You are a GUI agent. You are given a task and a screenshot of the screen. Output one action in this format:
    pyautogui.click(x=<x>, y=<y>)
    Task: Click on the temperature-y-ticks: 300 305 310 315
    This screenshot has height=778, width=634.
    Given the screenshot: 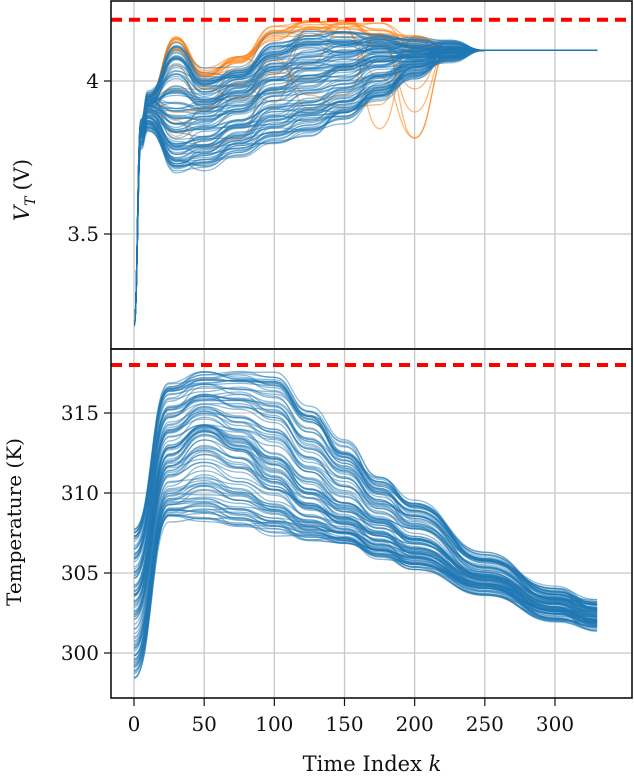 What is the action you would take?
    pyautogui.click(x=86, y=533)
    